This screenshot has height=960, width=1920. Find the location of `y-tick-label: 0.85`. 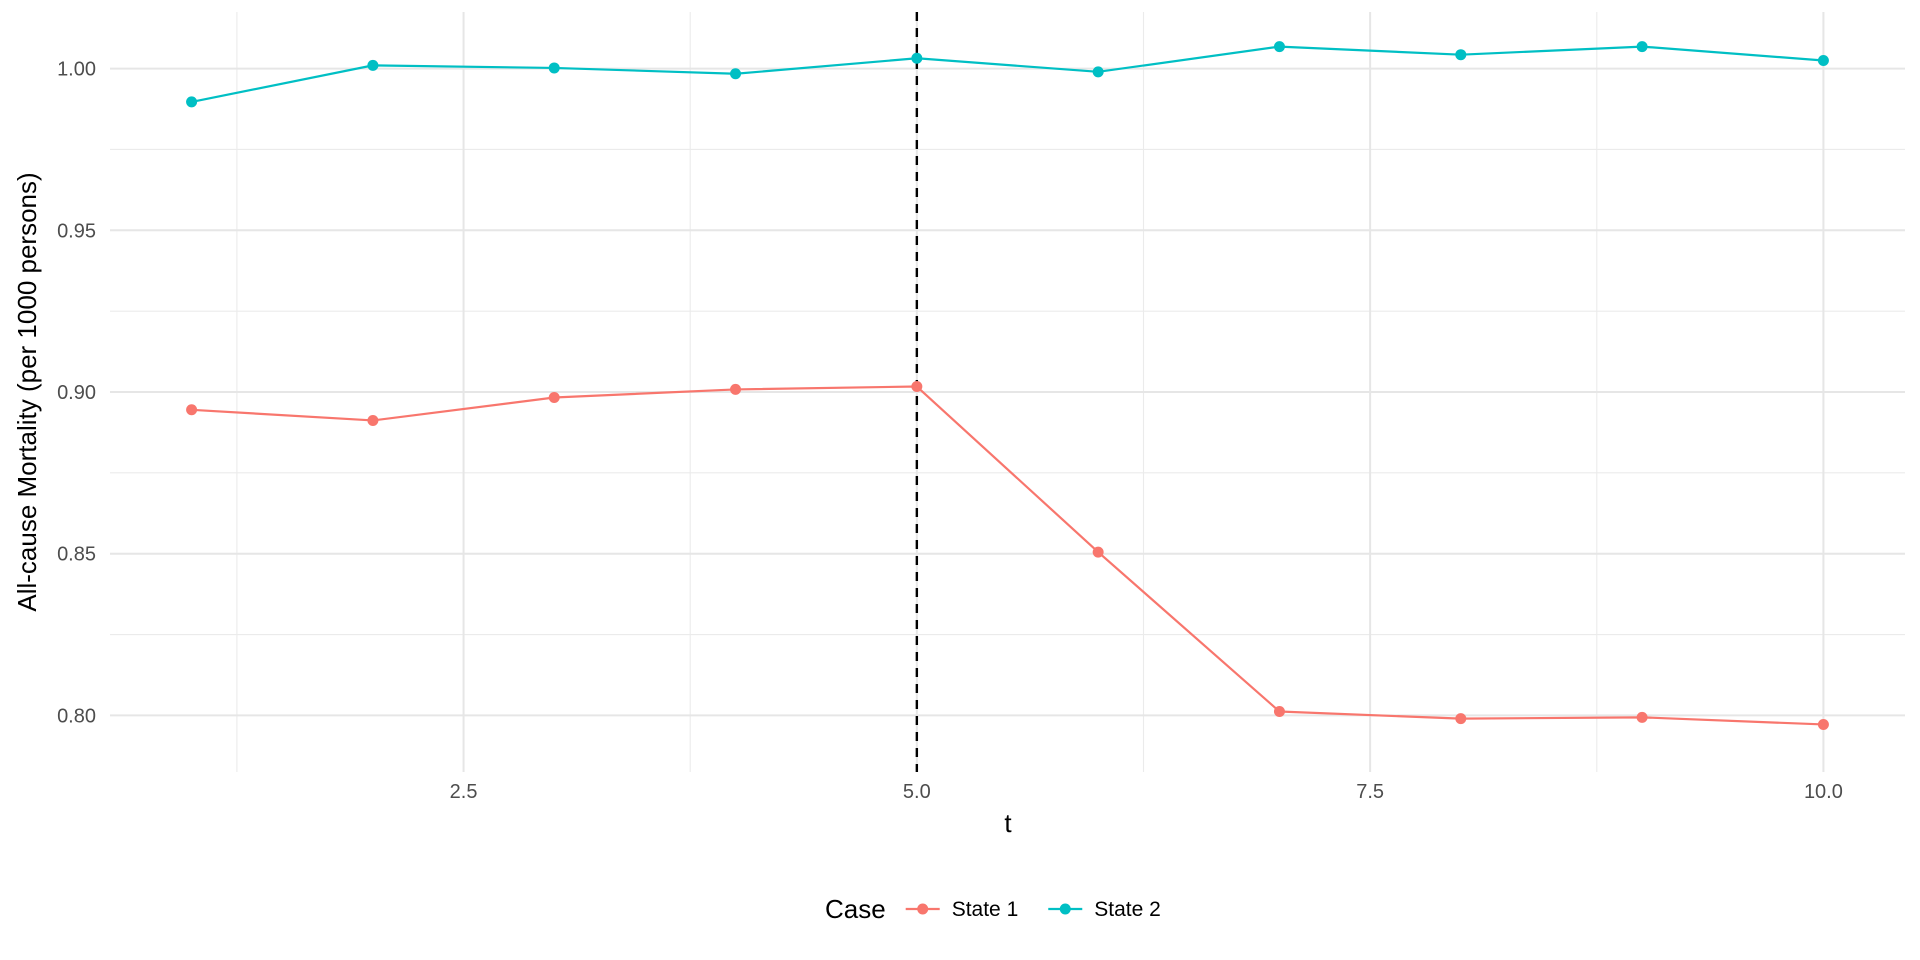

y-tick-label: 0.85 is located at coordinates (76, 555).